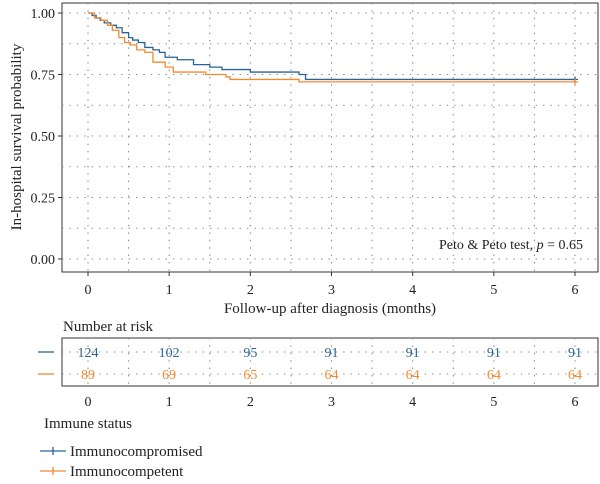 Image resolution: width=600 pixels, height=484 pixels. Describe the element at coordinates (493, 290) in the screenshot. I see `x-tick-label: 5` at that location.